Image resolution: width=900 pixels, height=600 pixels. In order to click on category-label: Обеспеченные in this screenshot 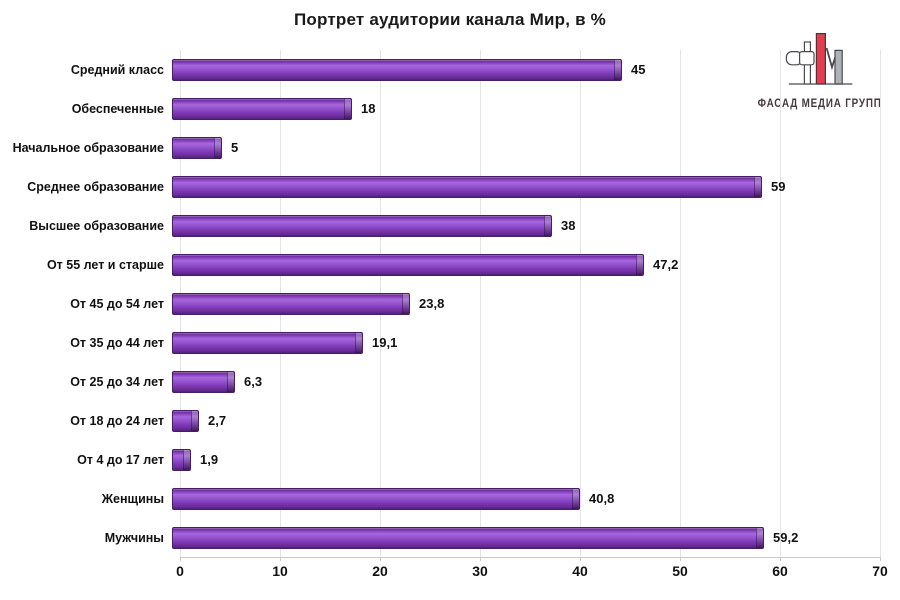, I will do `click(117, 108)`.